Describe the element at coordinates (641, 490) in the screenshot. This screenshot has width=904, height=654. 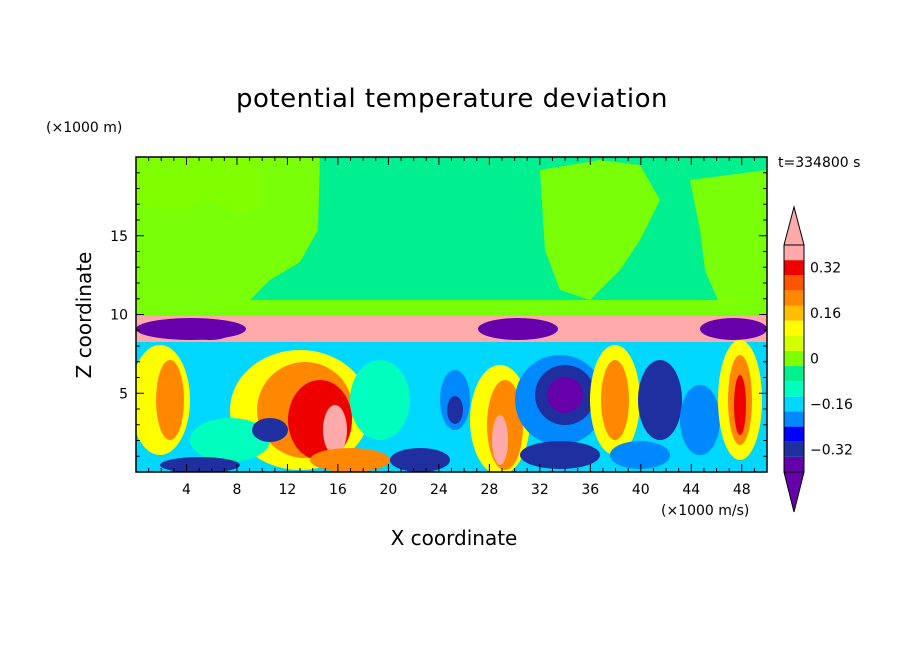
I see `x-tick-label: 40` at that location.